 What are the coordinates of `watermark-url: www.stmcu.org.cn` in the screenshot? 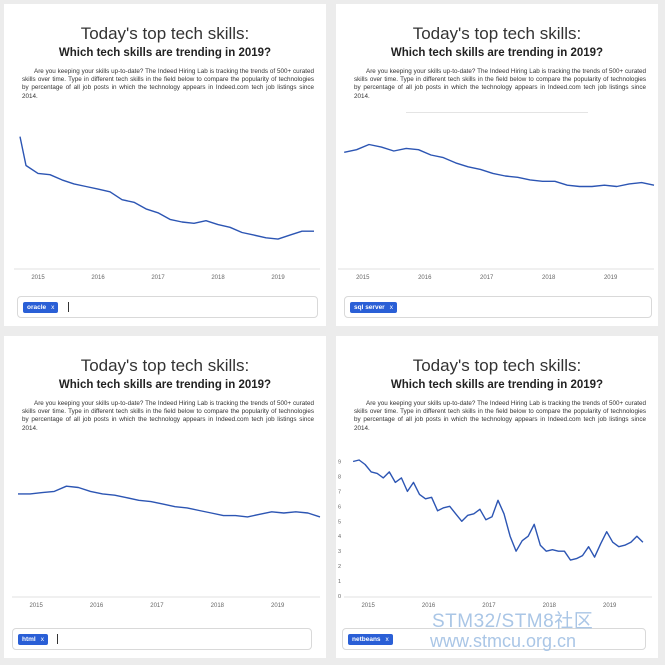 It's located at (503, 641).